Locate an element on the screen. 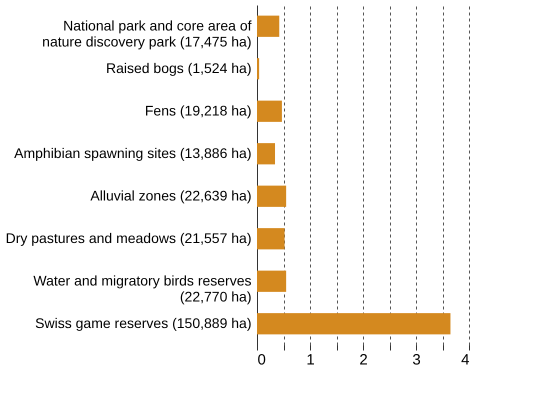 Image resolution: width=544 pixels, height=403 pixels. x-tick-label: 3 is located at coordinates (416, 360).